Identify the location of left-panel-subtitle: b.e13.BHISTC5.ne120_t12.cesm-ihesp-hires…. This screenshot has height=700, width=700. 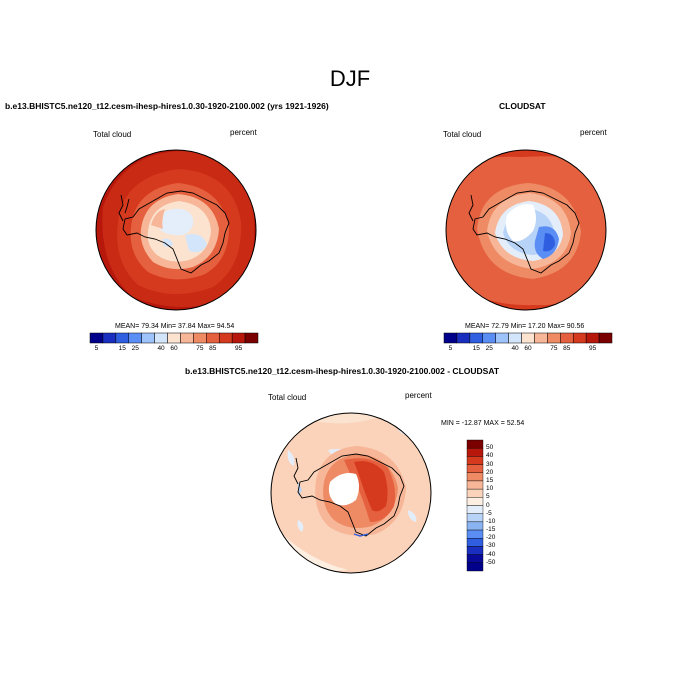
(167, 106).